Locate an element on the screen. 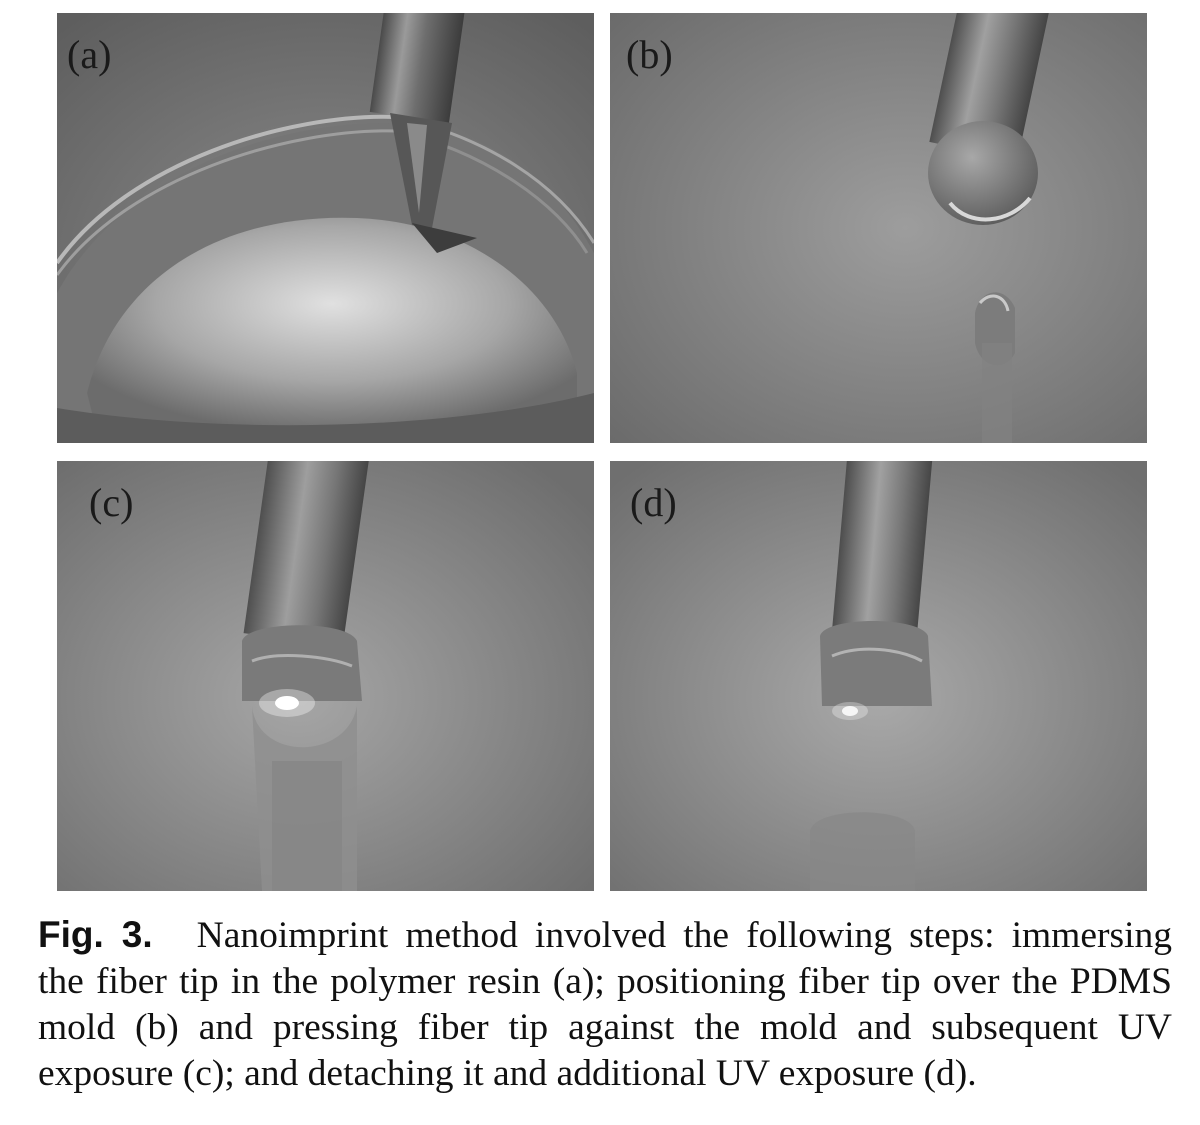 Image resolution: width=1200 pixels, height=1125 pixels. panel-d-label: (d) is located at coordinates (653, 502).